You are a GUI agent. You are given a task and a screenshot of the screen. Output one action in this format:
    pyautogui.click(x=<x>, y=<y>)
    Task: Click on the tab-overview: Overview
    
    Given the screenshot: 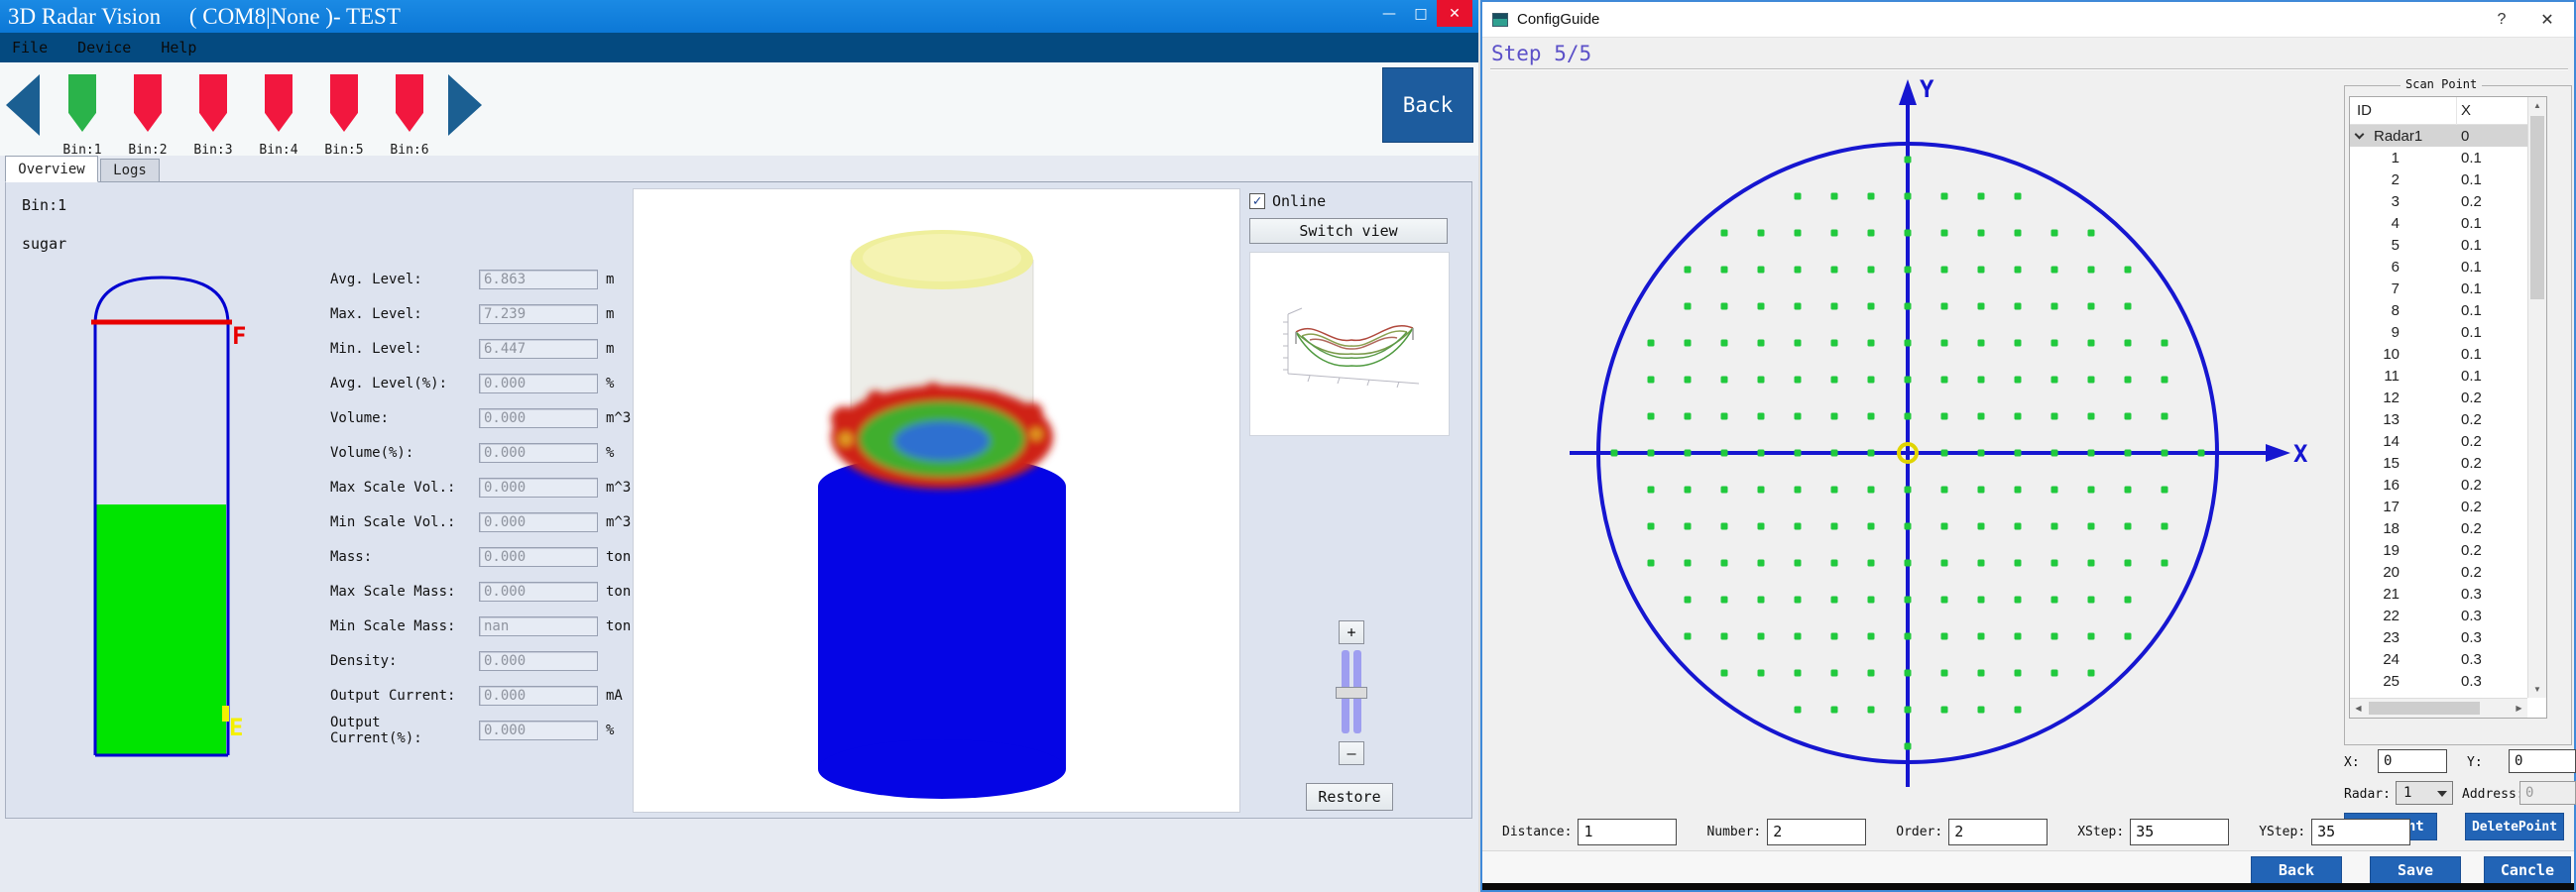 What is the action you would take?
    pyautogui.click(x=52, y=169)
    